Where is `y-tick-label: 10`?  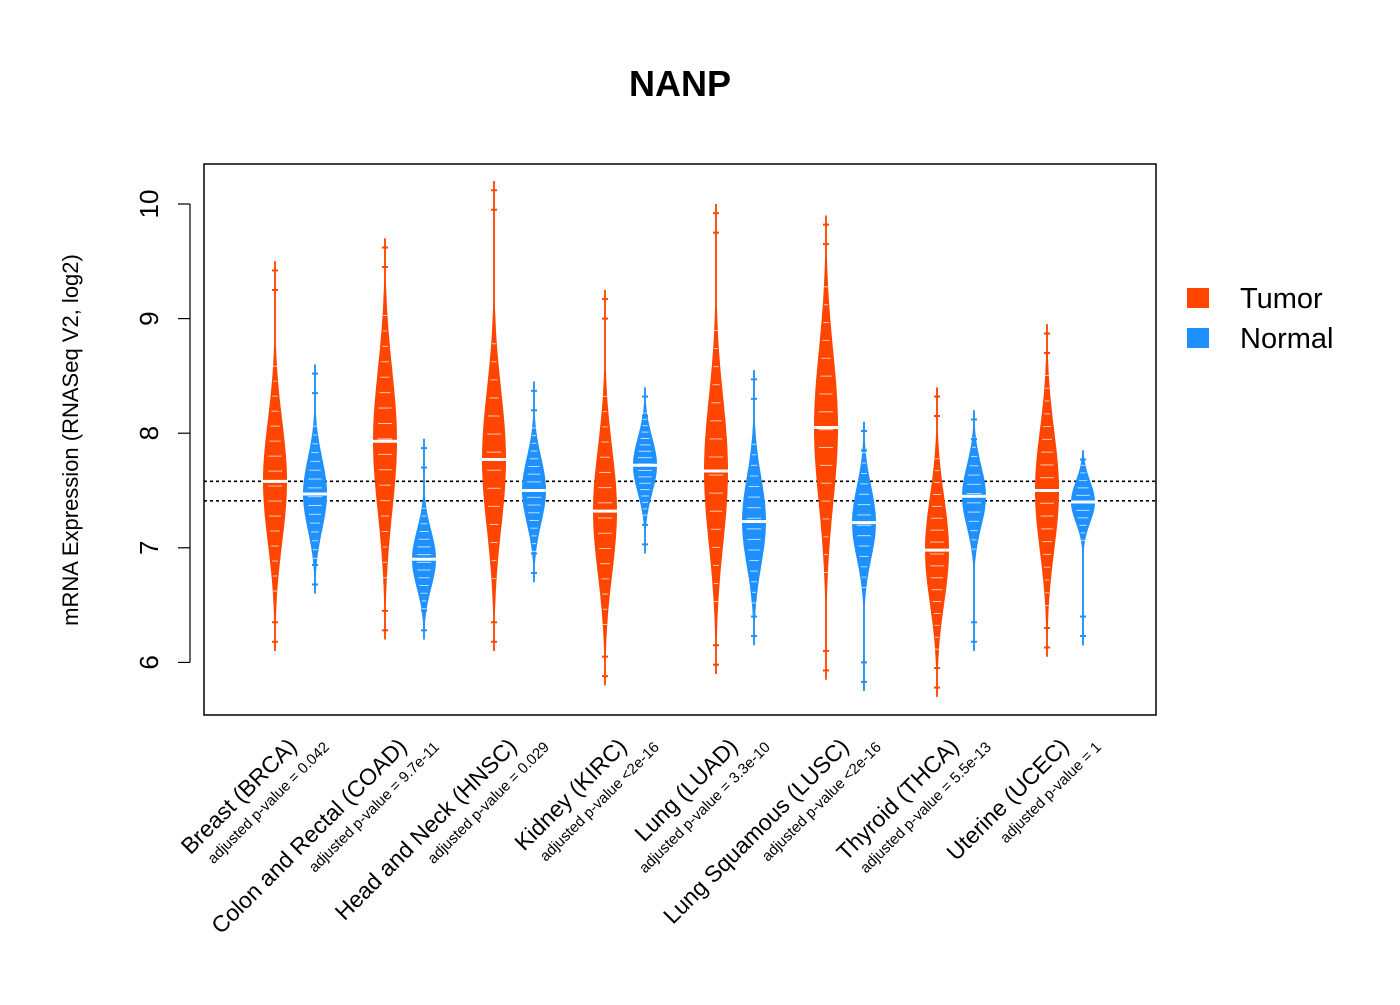
y-tick-label: 10 is located at coordinates (149, 204).